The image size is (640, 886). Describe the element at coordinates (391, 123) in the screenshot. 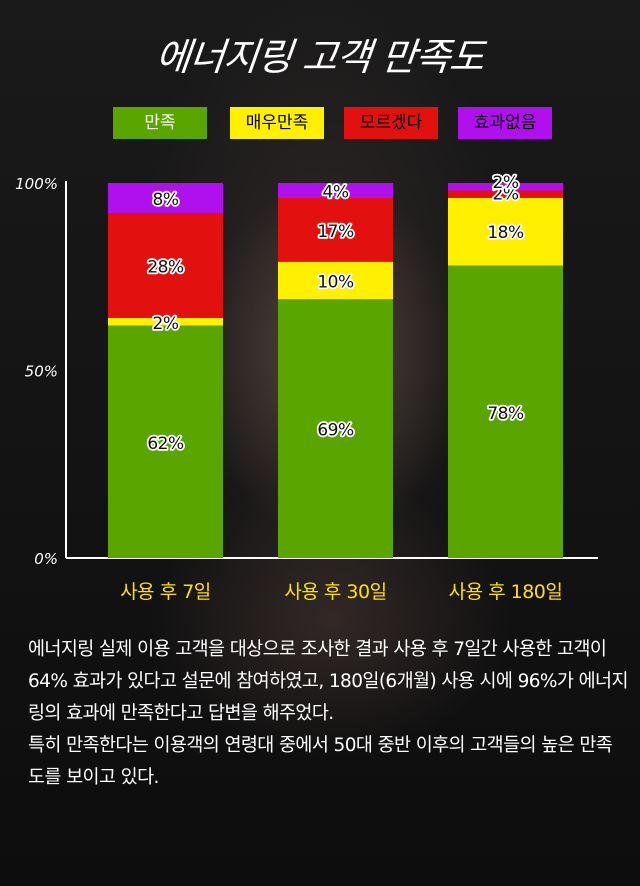

I see `legend-item-unknown: 모르겠다` at that location.